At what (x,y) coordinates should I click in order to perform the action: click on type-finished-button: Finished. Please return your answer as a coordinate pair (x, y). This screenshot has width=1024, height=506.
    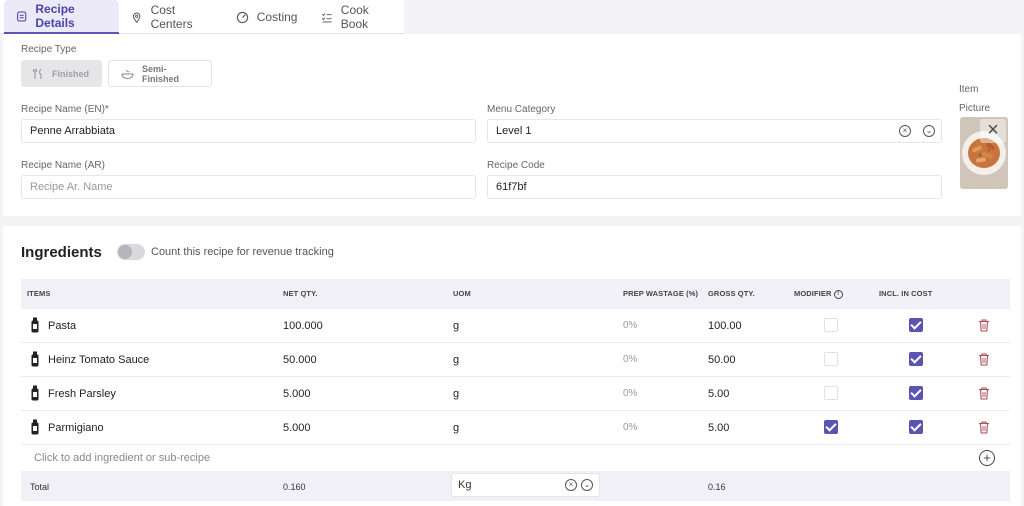
    Looking at the image, I should click on (61, 73).